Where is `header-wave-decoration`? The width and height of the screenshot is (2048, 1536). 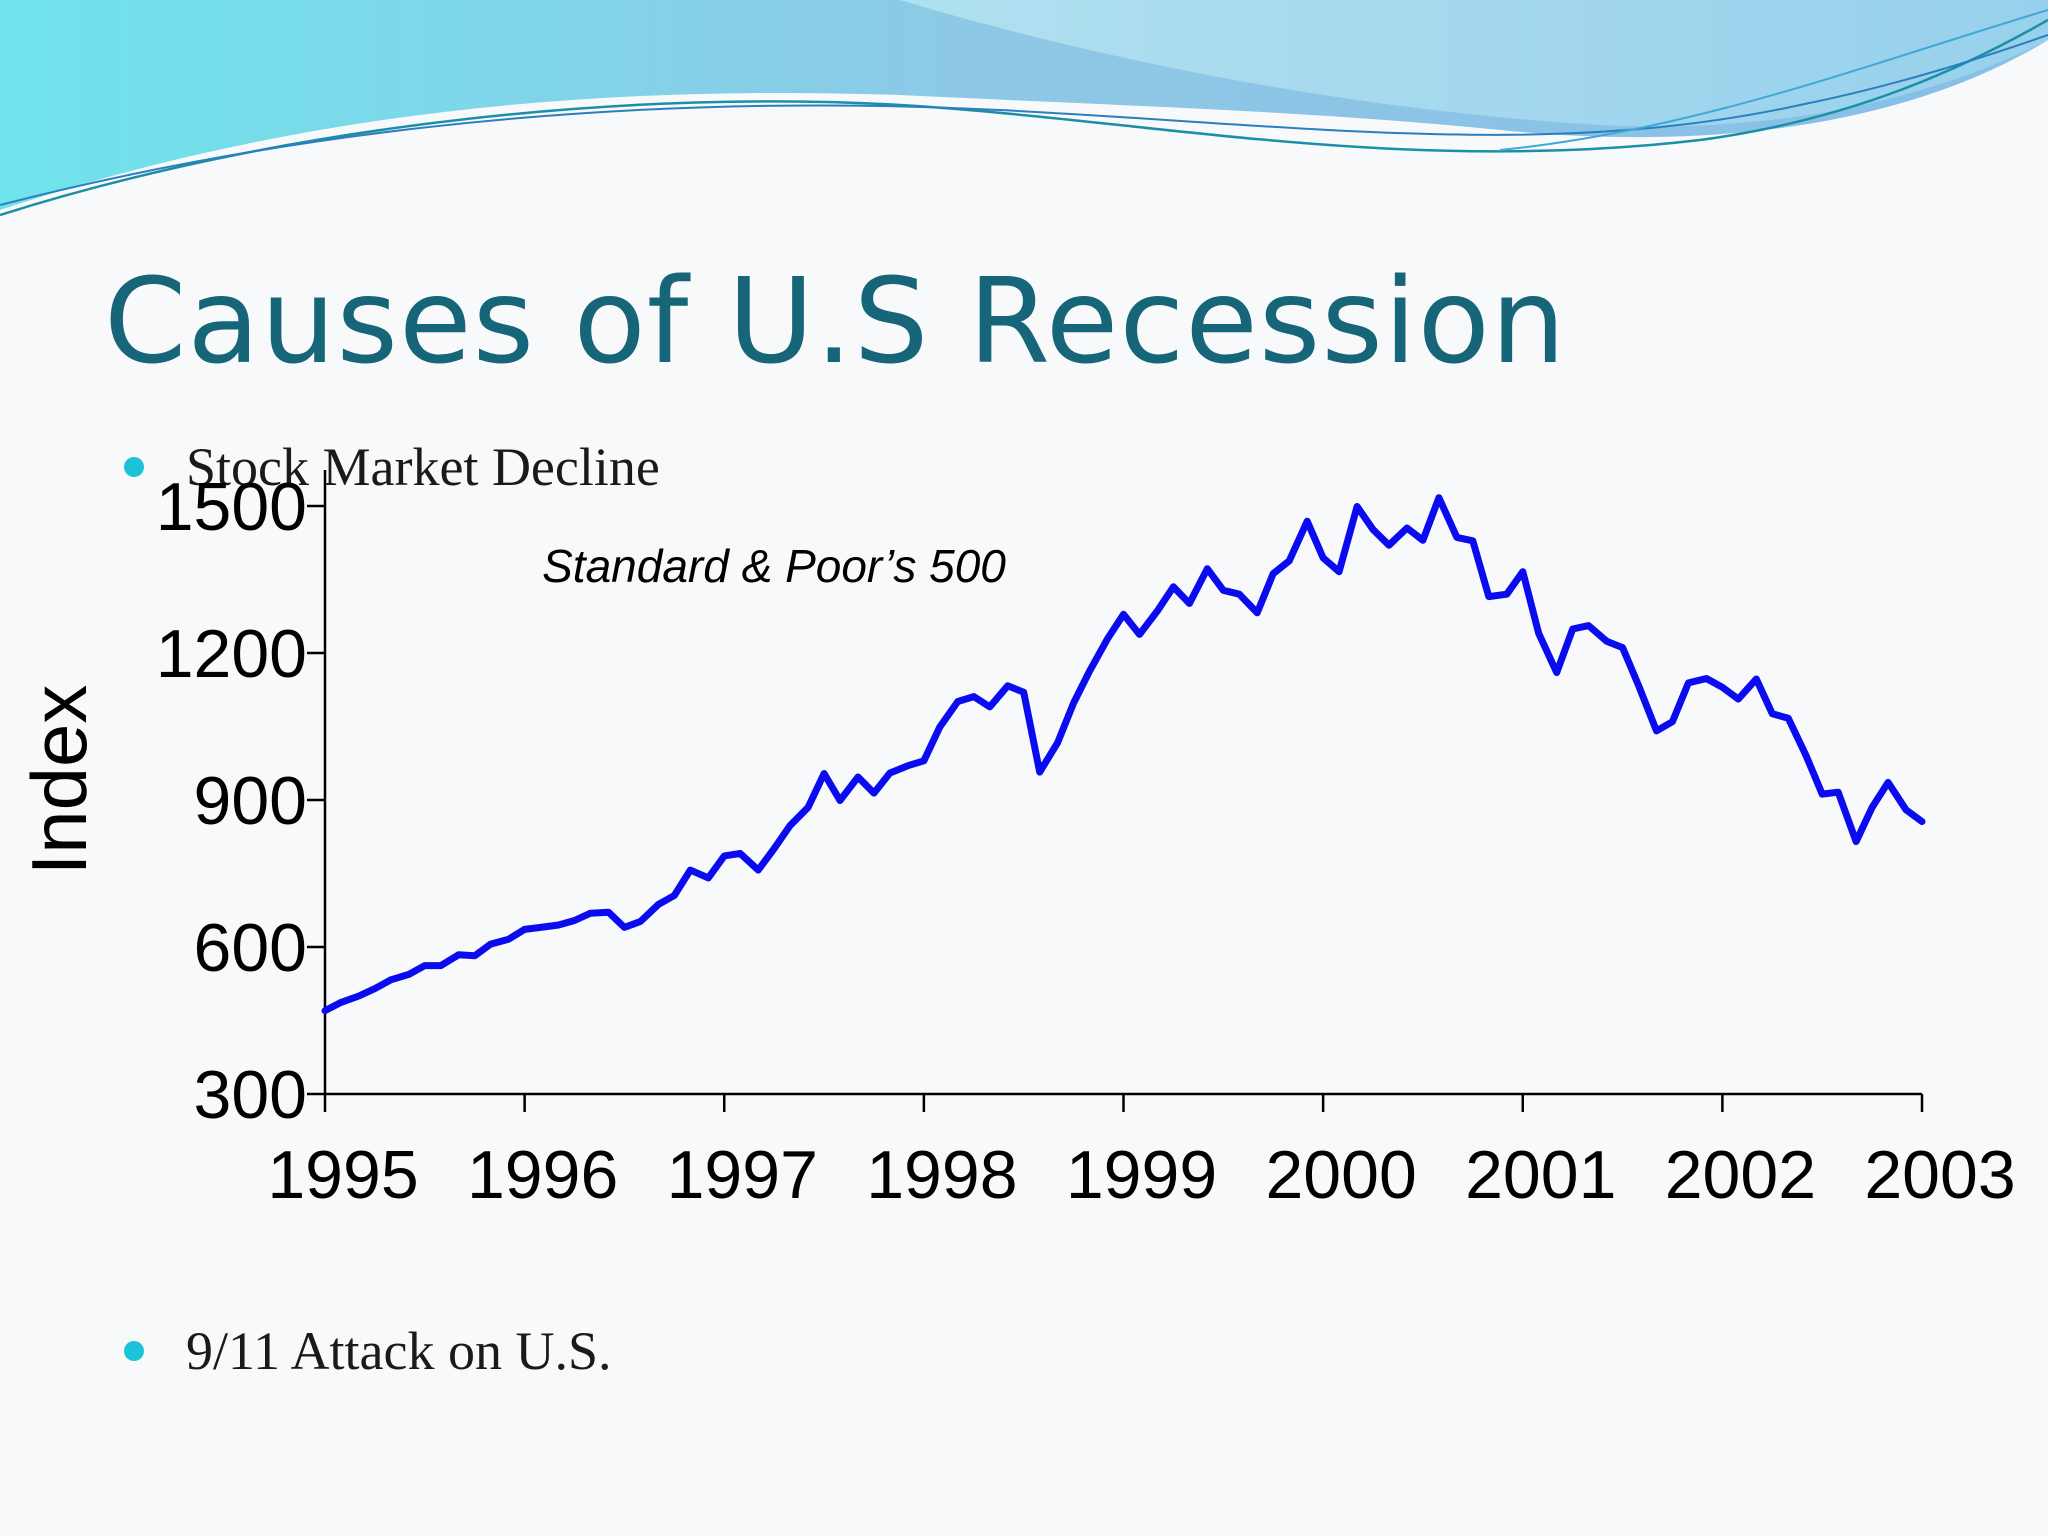 header-wave-decoration is located at coordinates (1024, 108).